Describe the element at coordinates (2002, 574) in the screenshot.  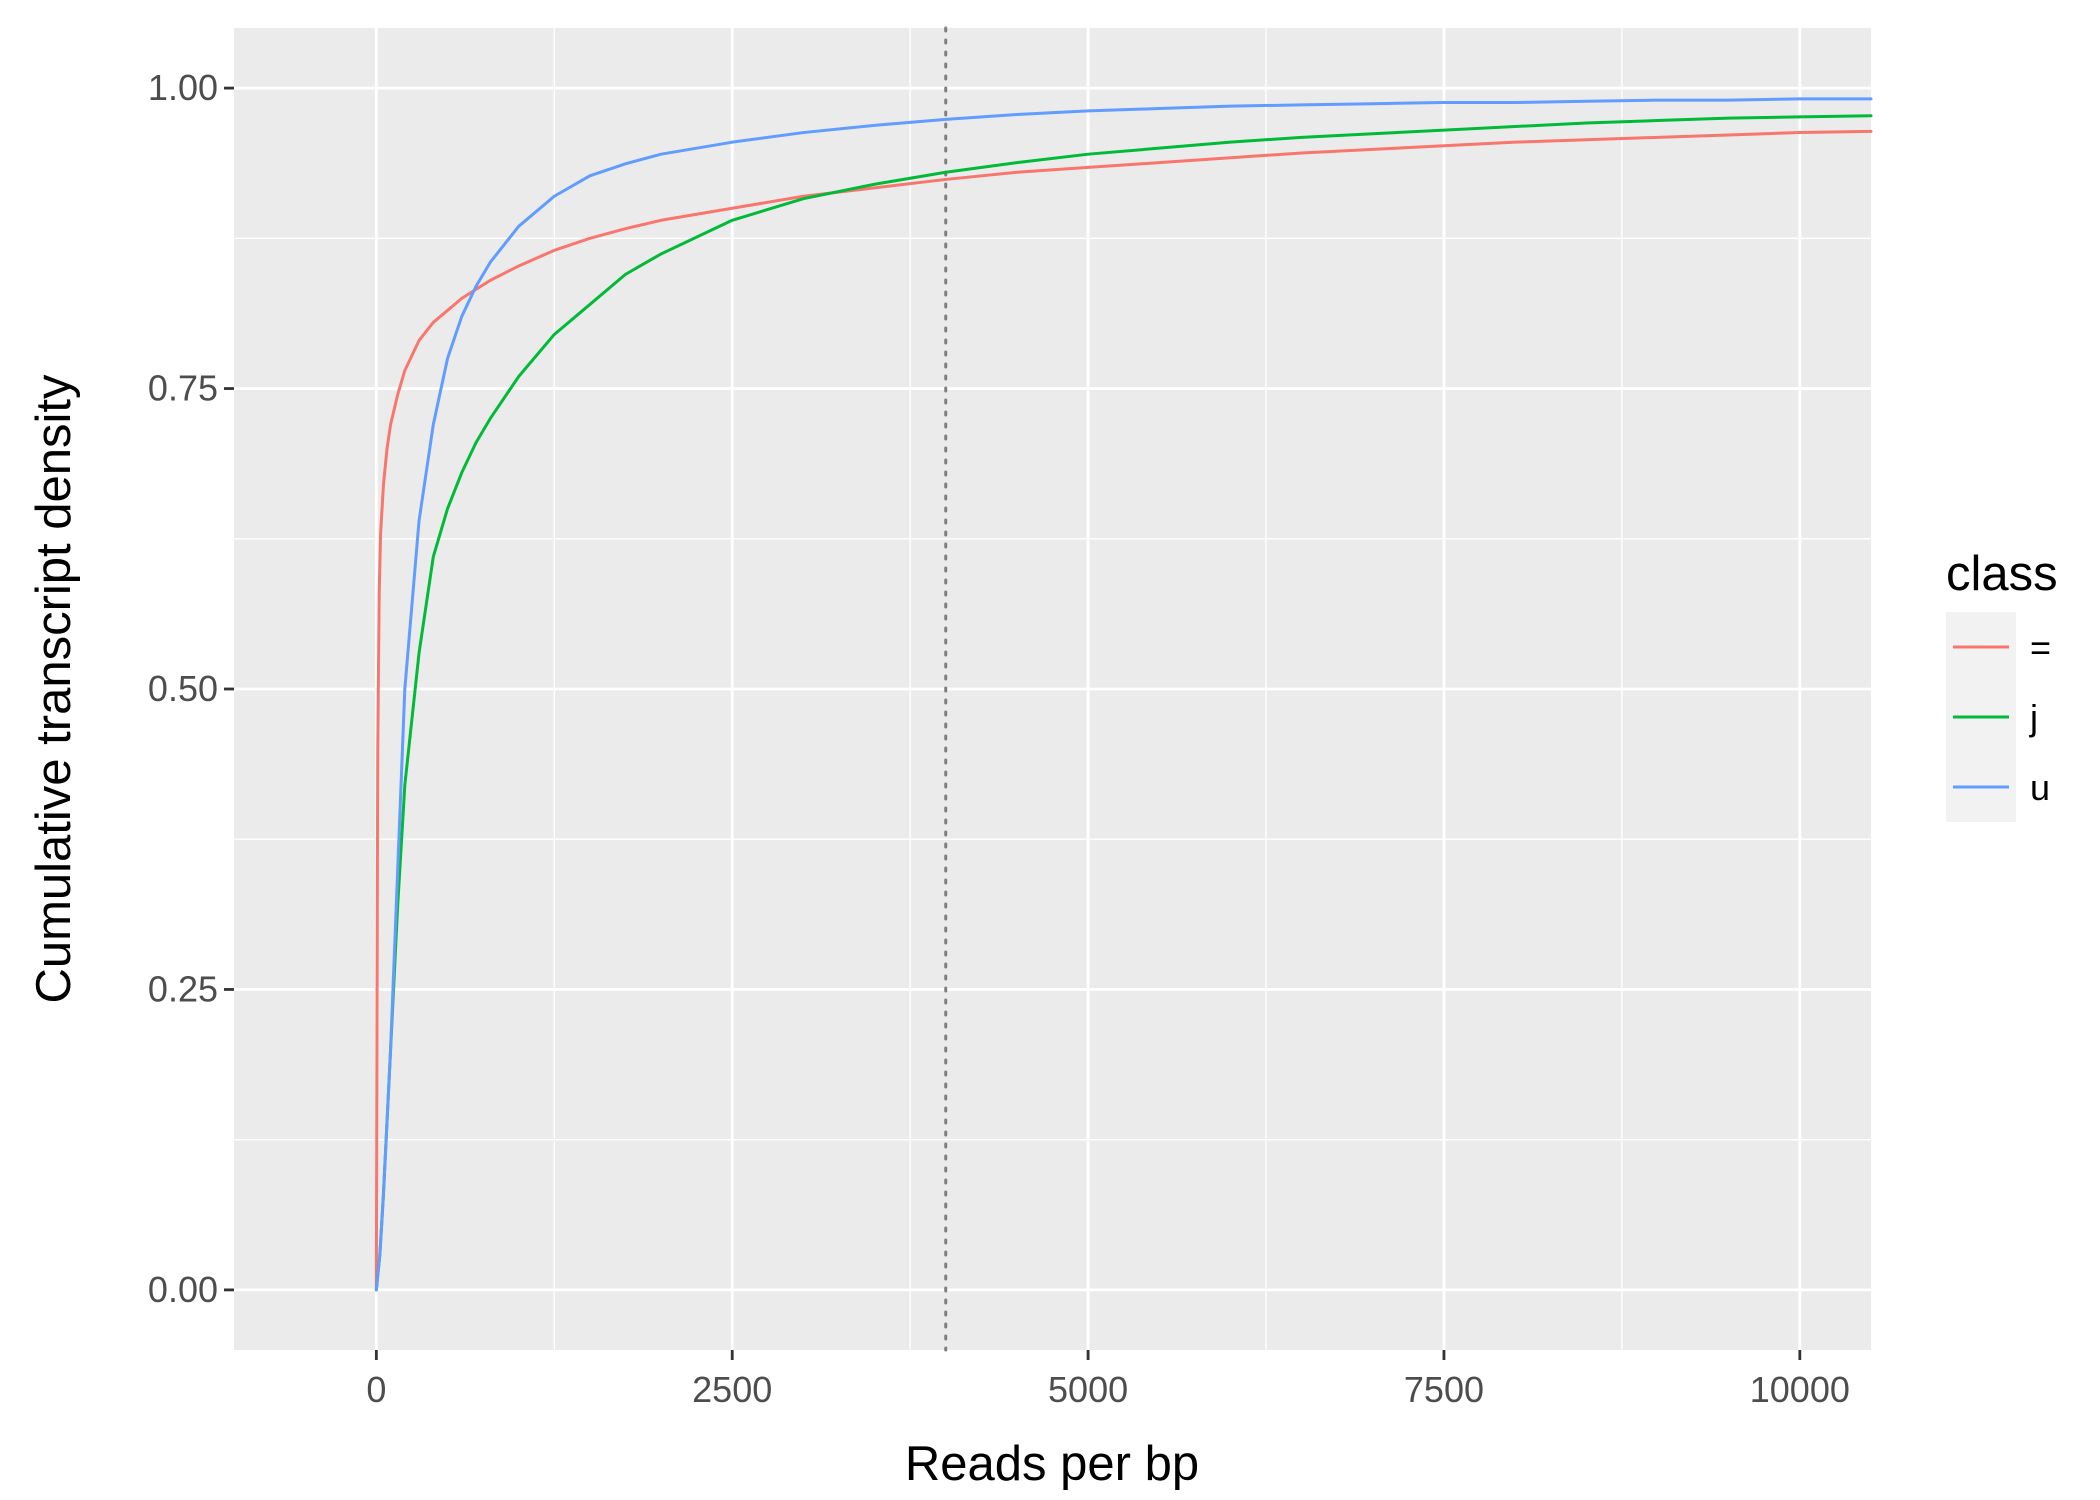
I see `legend-title: class` at that location.